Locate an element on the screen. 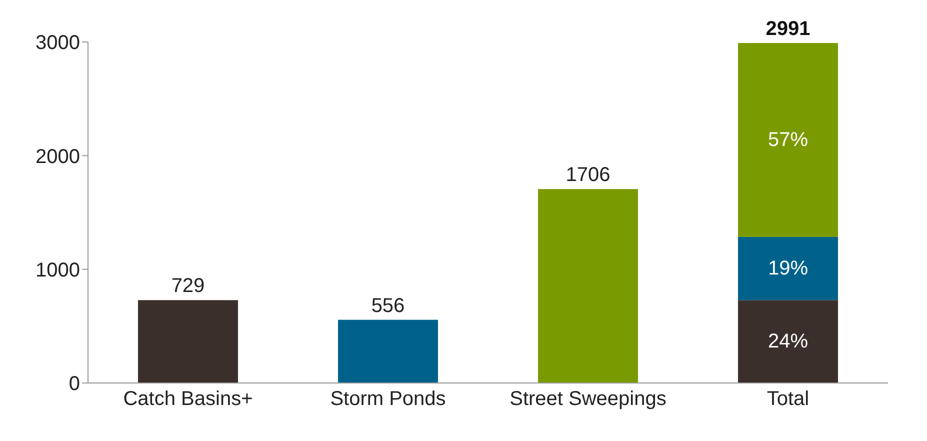  x-tick-label: Total is located at coordinates (788, 399).